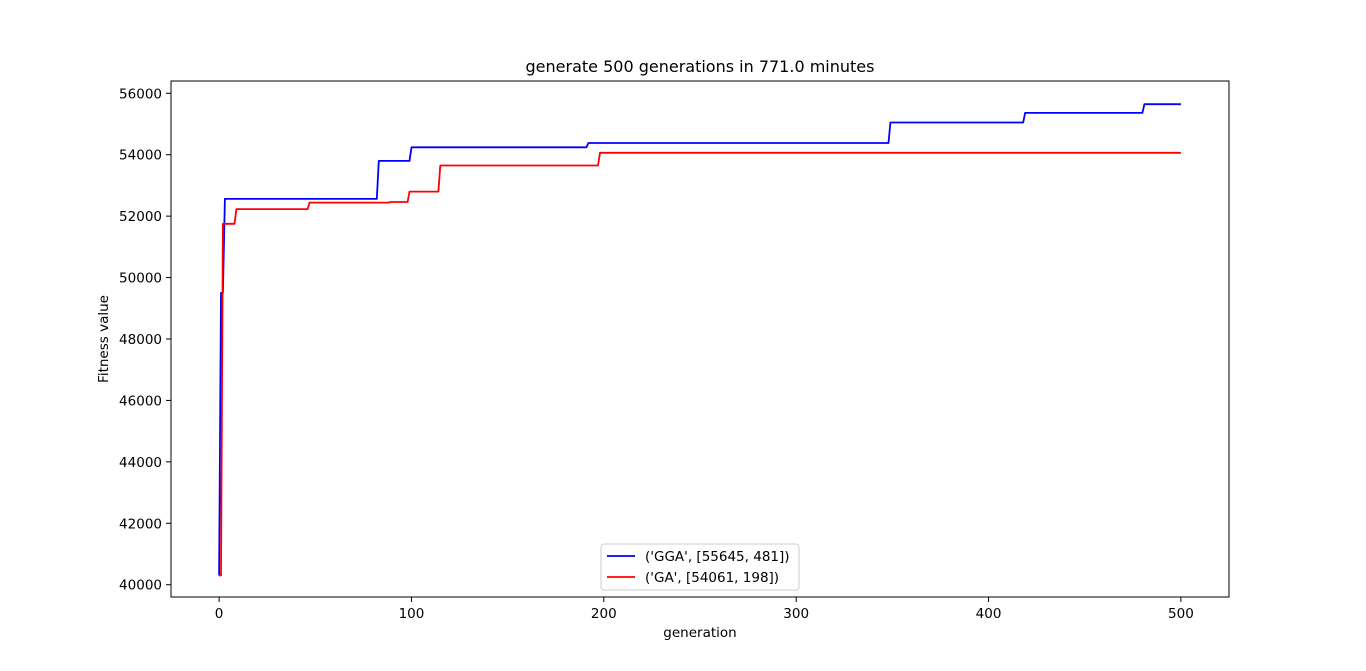 The width and height of the screenshot is (1366, 671). Describe the element at coordinates (1181, 614) in the screenshot. I see `x-tick-label-500: 500` at that location.